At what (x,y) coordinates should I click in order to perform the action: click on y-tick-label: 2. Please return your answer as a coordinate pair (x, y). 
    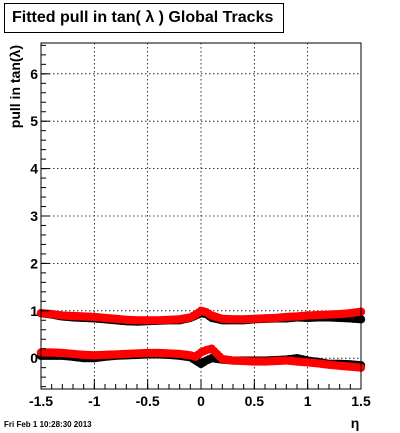
    Looking at the image, I should click on (34, 263).